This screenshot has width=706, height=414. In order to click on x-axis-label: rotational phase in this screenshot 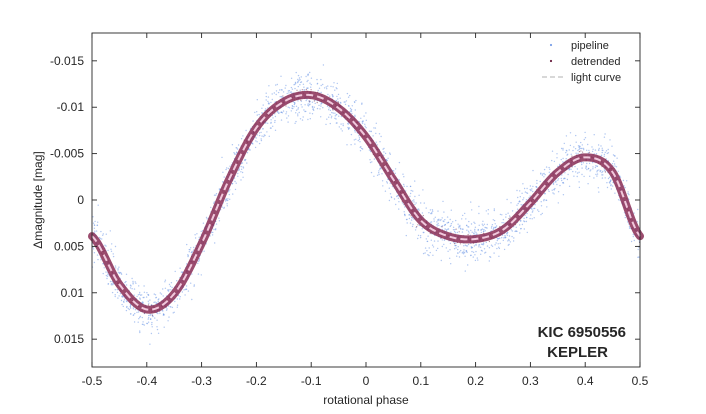, I will do `click(366, 400)`.